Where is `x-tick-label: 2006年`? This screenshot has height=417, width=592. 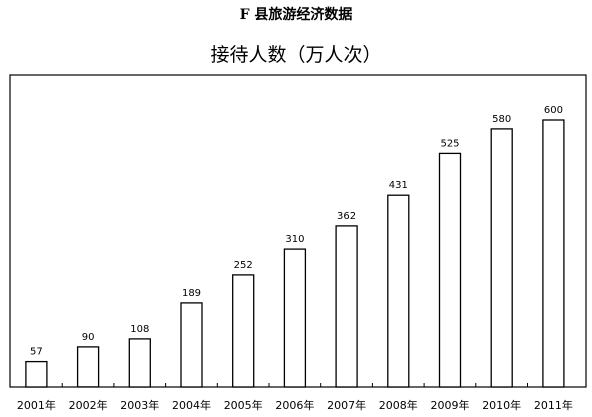
x-tick-label: 2006年 is located at coordinates (294, 405).